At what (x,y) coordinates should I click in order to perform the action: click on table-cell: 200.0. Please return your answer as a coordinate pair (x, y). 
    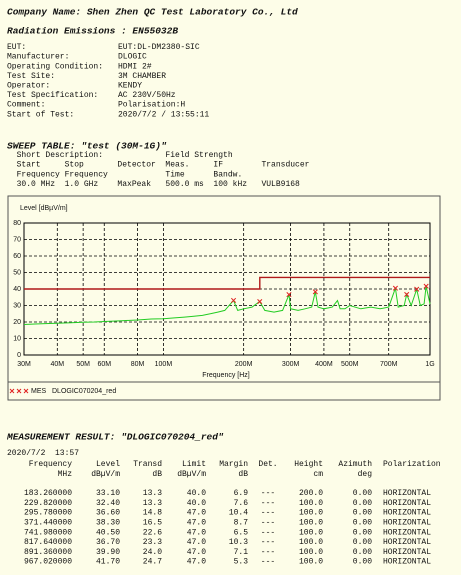
    Looking at the image, I should click on (311, 493).